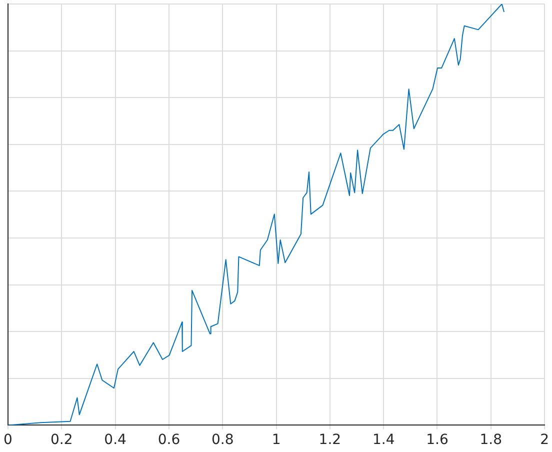 This screenshot has width=552, height=452. What do you see at coordinates (8, 440) in the screenshot?
I see `x-tick-label: 0` at bounding box center [8, 440].